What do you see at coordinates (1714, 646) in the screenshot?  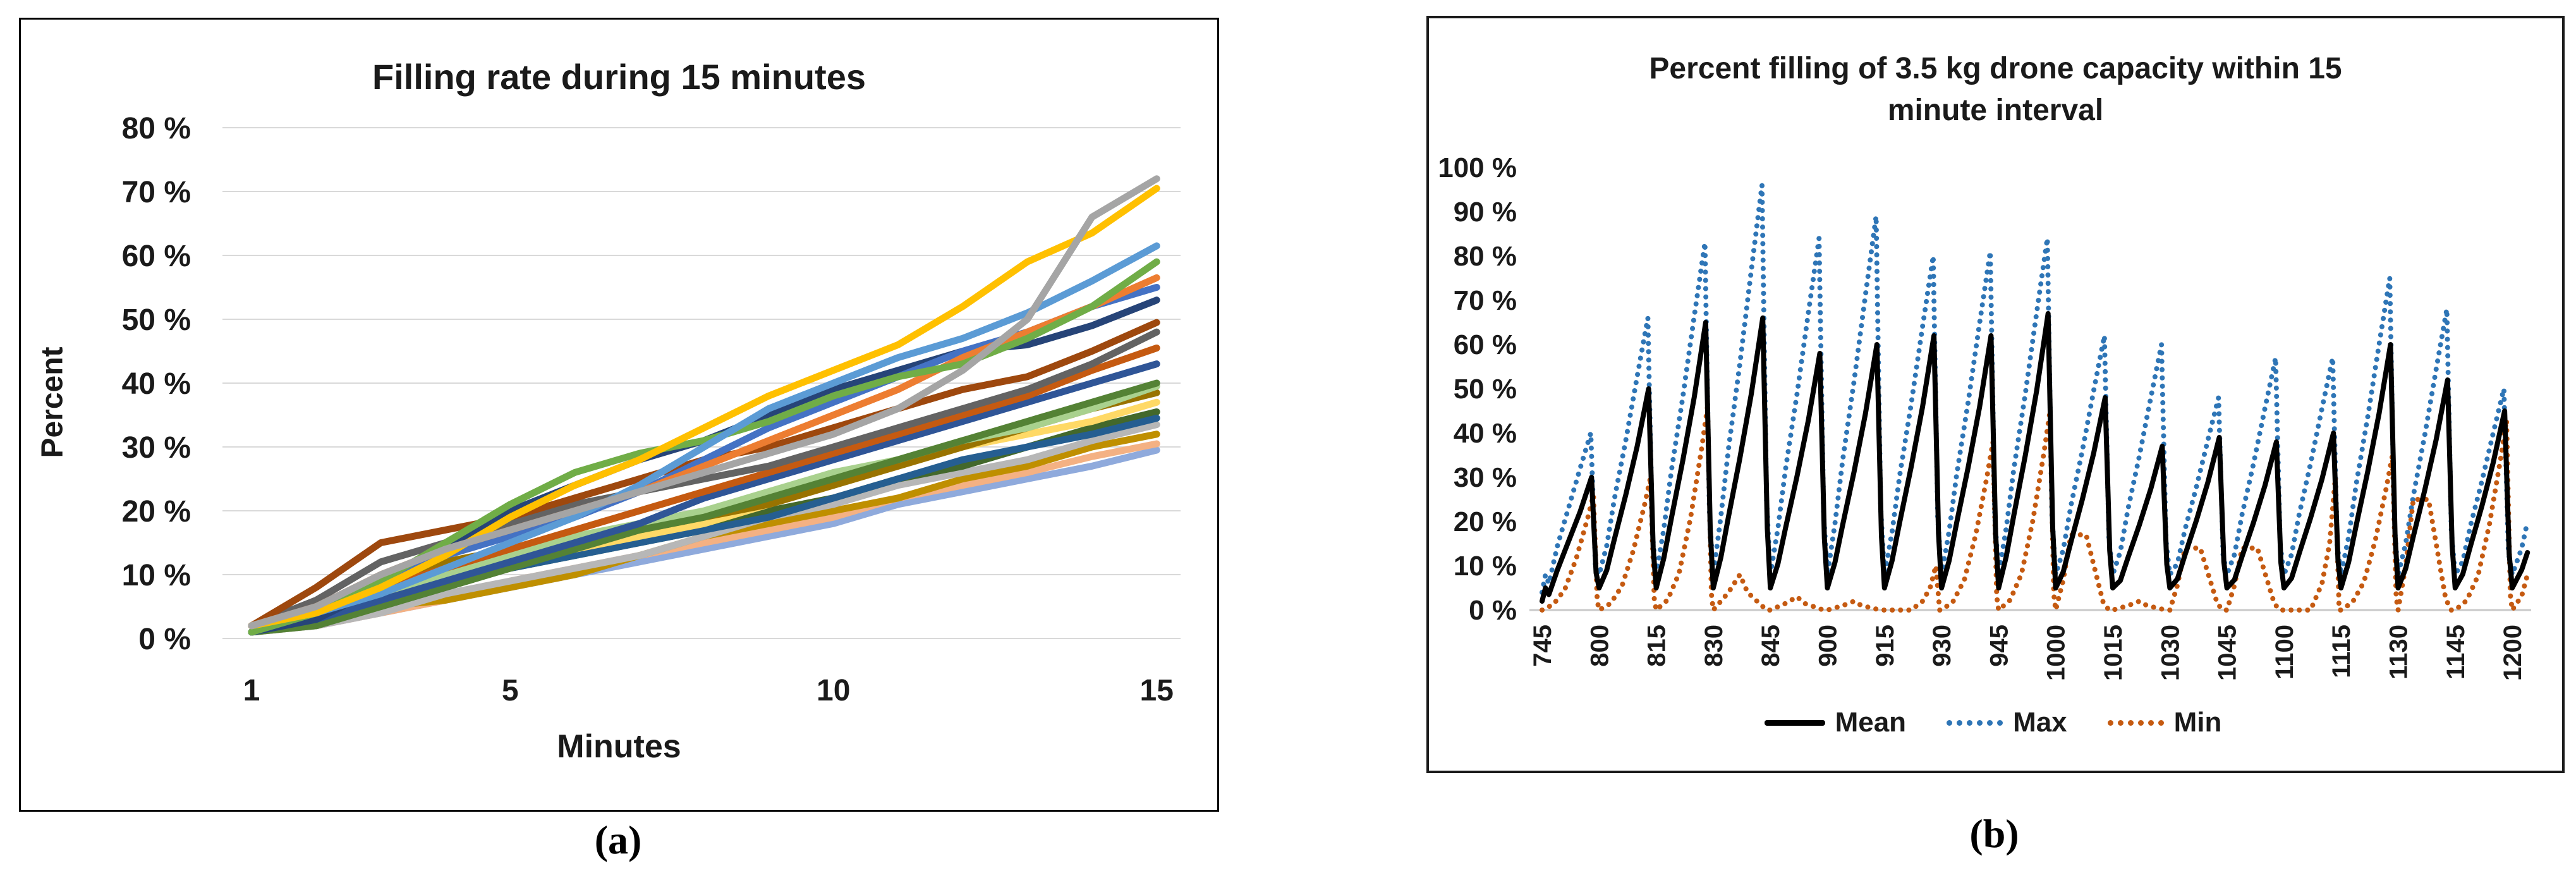 I see `x-tick-label: 830` at bounding box center [1714, 646].